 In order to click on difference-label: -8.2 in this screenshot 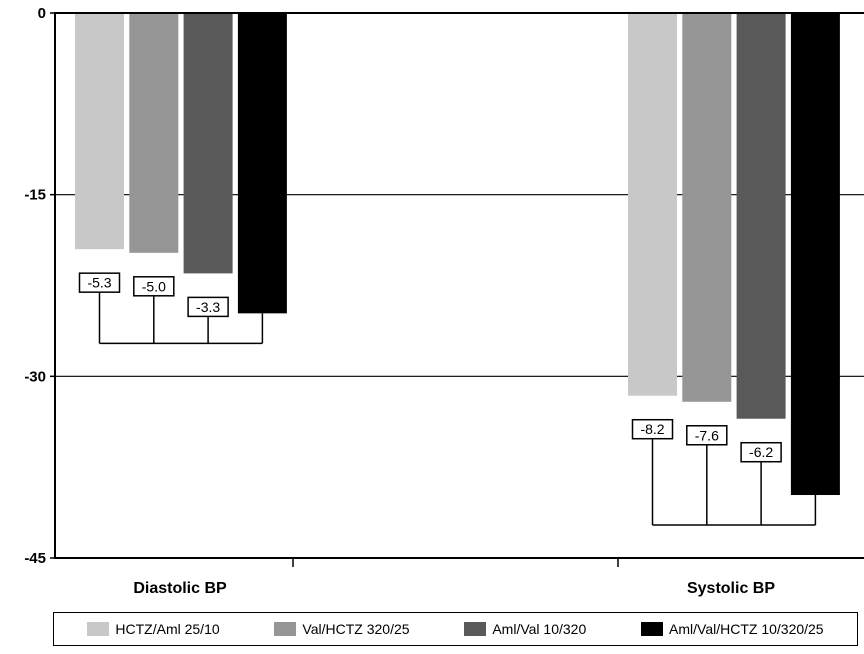, I will do `click(652, 429)`.